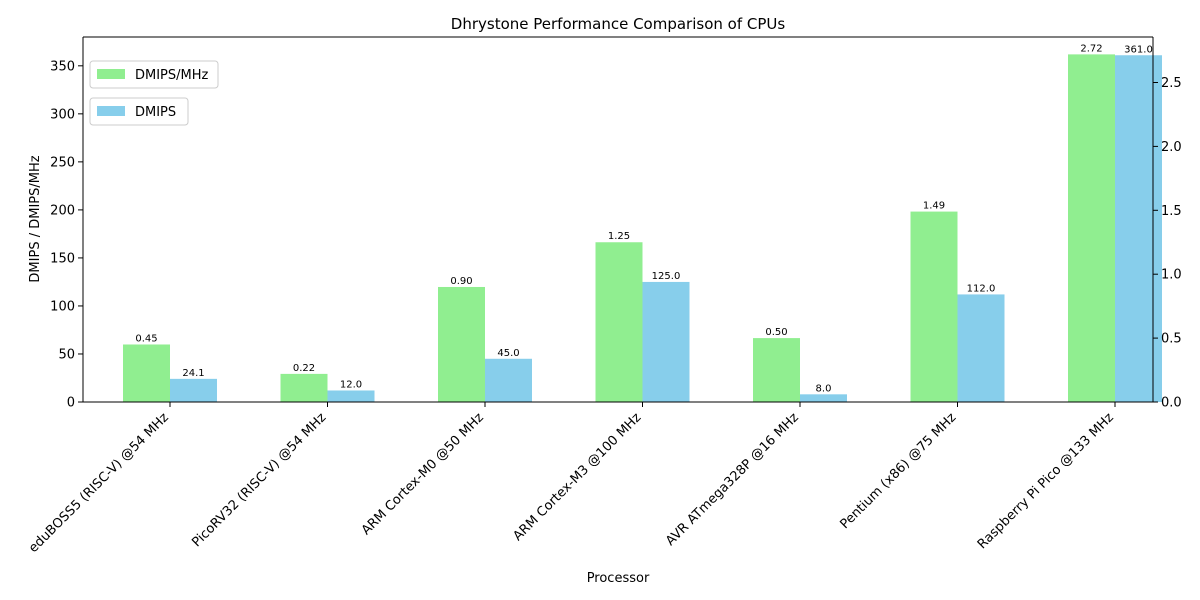  What do you see at coordinates (1138, 49) in the screenshot?
I see `data-label: 361.0` at bounding box center [1138, 49].